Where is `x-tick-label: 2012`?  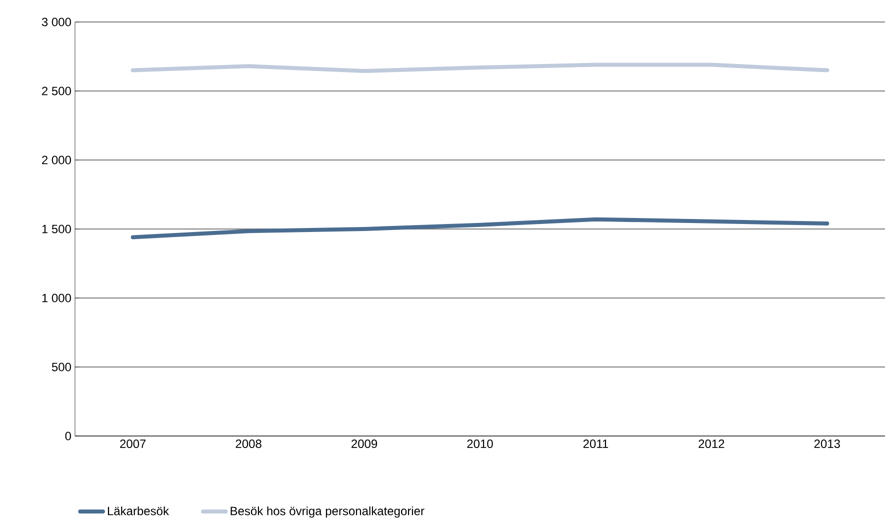
x-tick-label: 2012 is located at coordinates (711, 444).